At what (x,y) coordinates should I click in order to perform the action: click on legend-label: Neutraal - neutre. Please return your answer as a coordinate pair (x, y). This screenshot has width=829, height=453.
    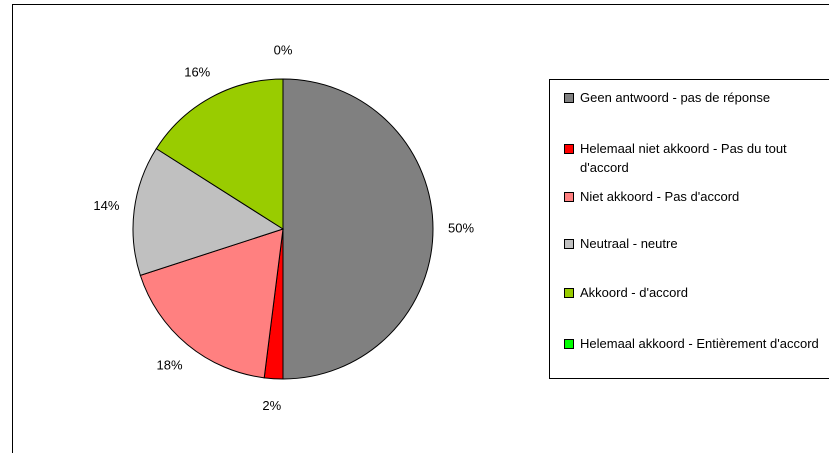
    Looking at the image, I should click on (629, 243).